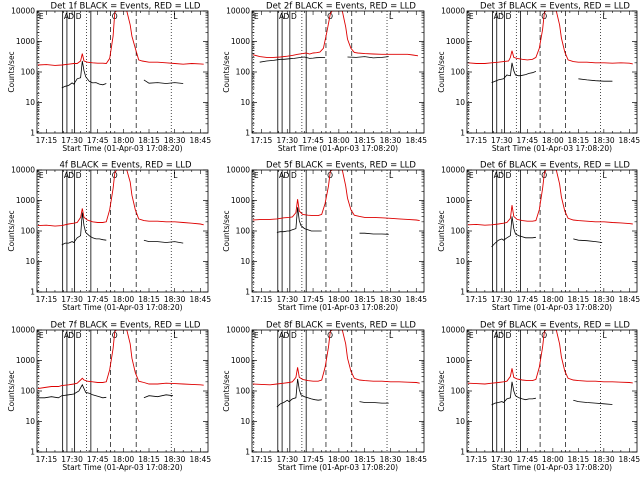  What do you see at coordinates (245, 421) in the screenshot?
I see `y-tick-label: 10` at bounding box center [245, 421].